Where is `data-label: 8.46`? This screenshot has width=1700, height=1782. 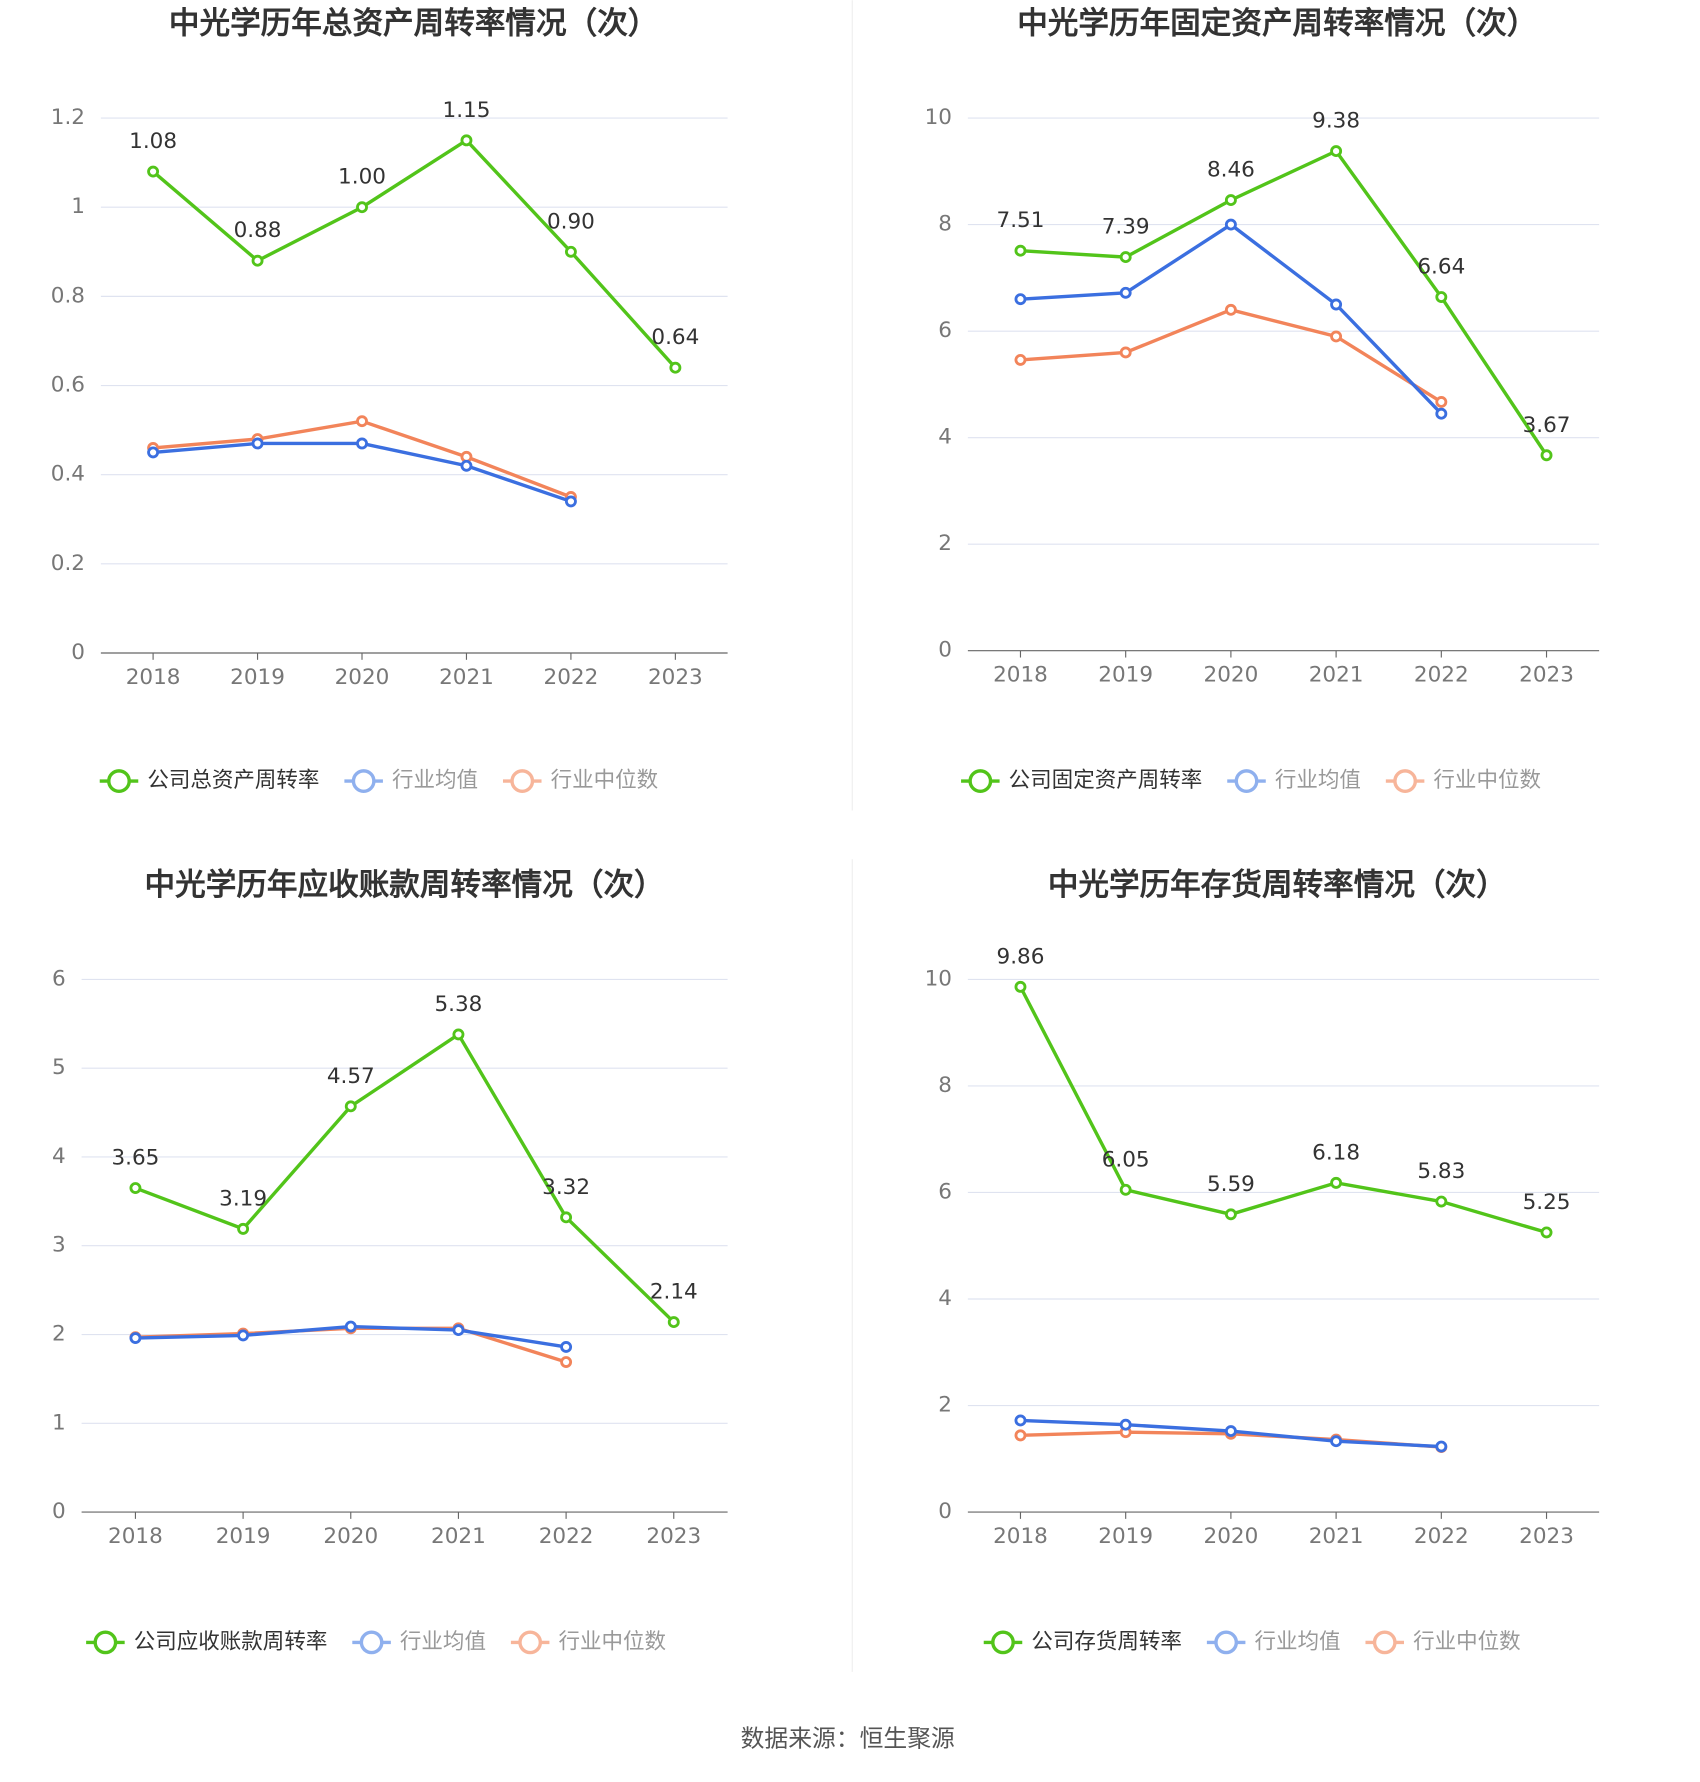
data-label: 8.46 is located at coordinates (1231, 170).